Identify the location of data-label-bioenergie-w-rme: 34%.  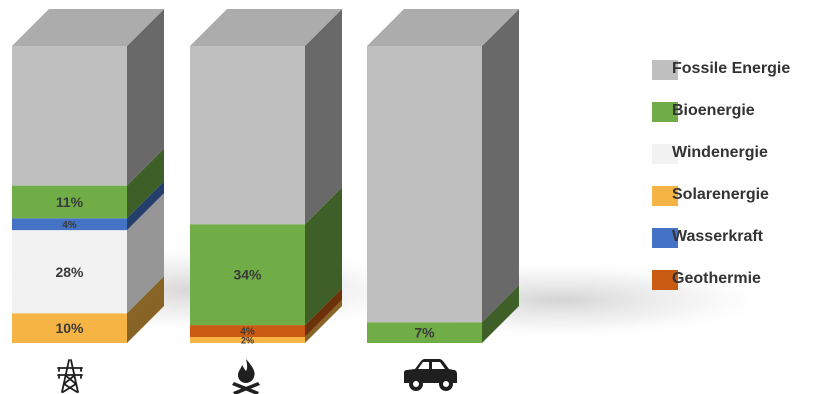
(247, 275).